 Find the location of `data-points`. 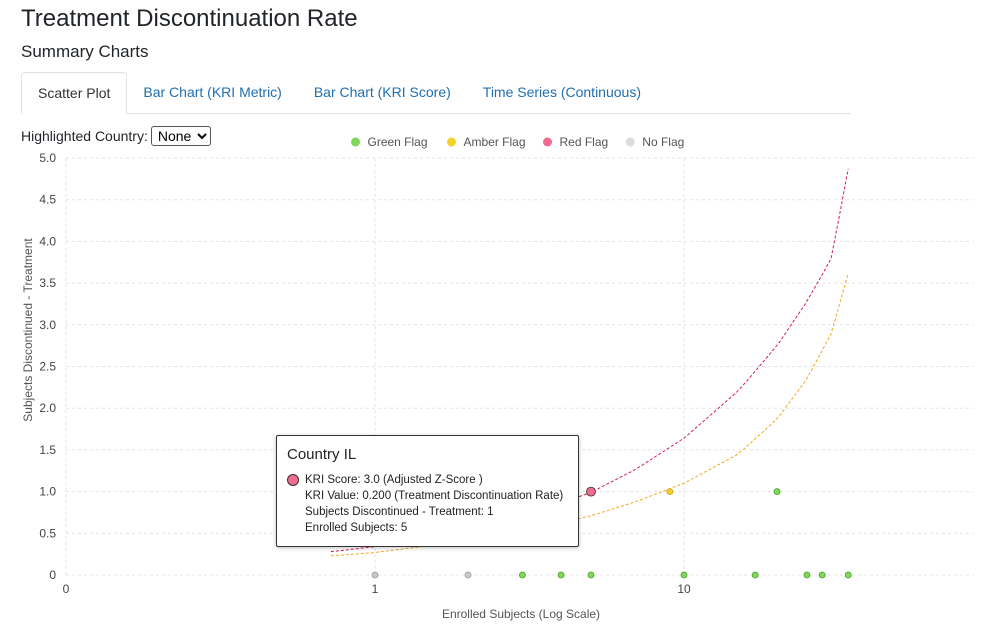

data-points is located at coordinates (611, 532).